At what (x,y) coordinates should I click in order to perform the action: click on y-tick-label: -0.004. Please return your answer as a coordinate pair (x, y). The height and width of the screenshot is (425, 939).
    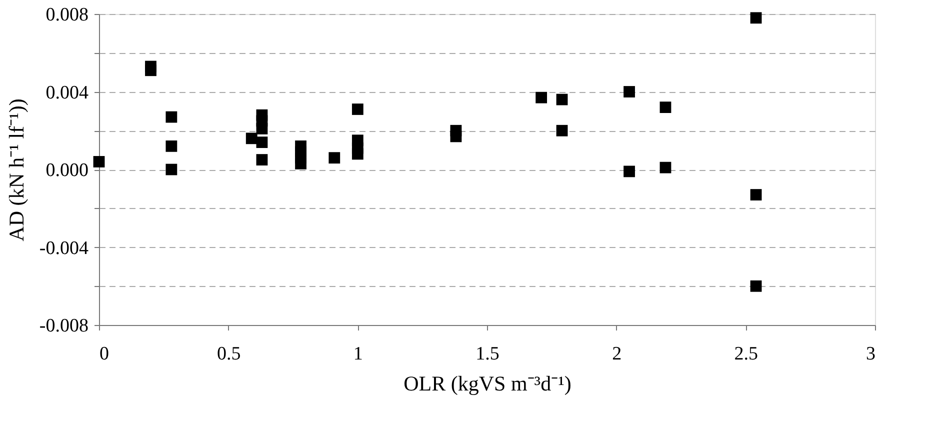
    Looking at the image, I should click on (64, 248).